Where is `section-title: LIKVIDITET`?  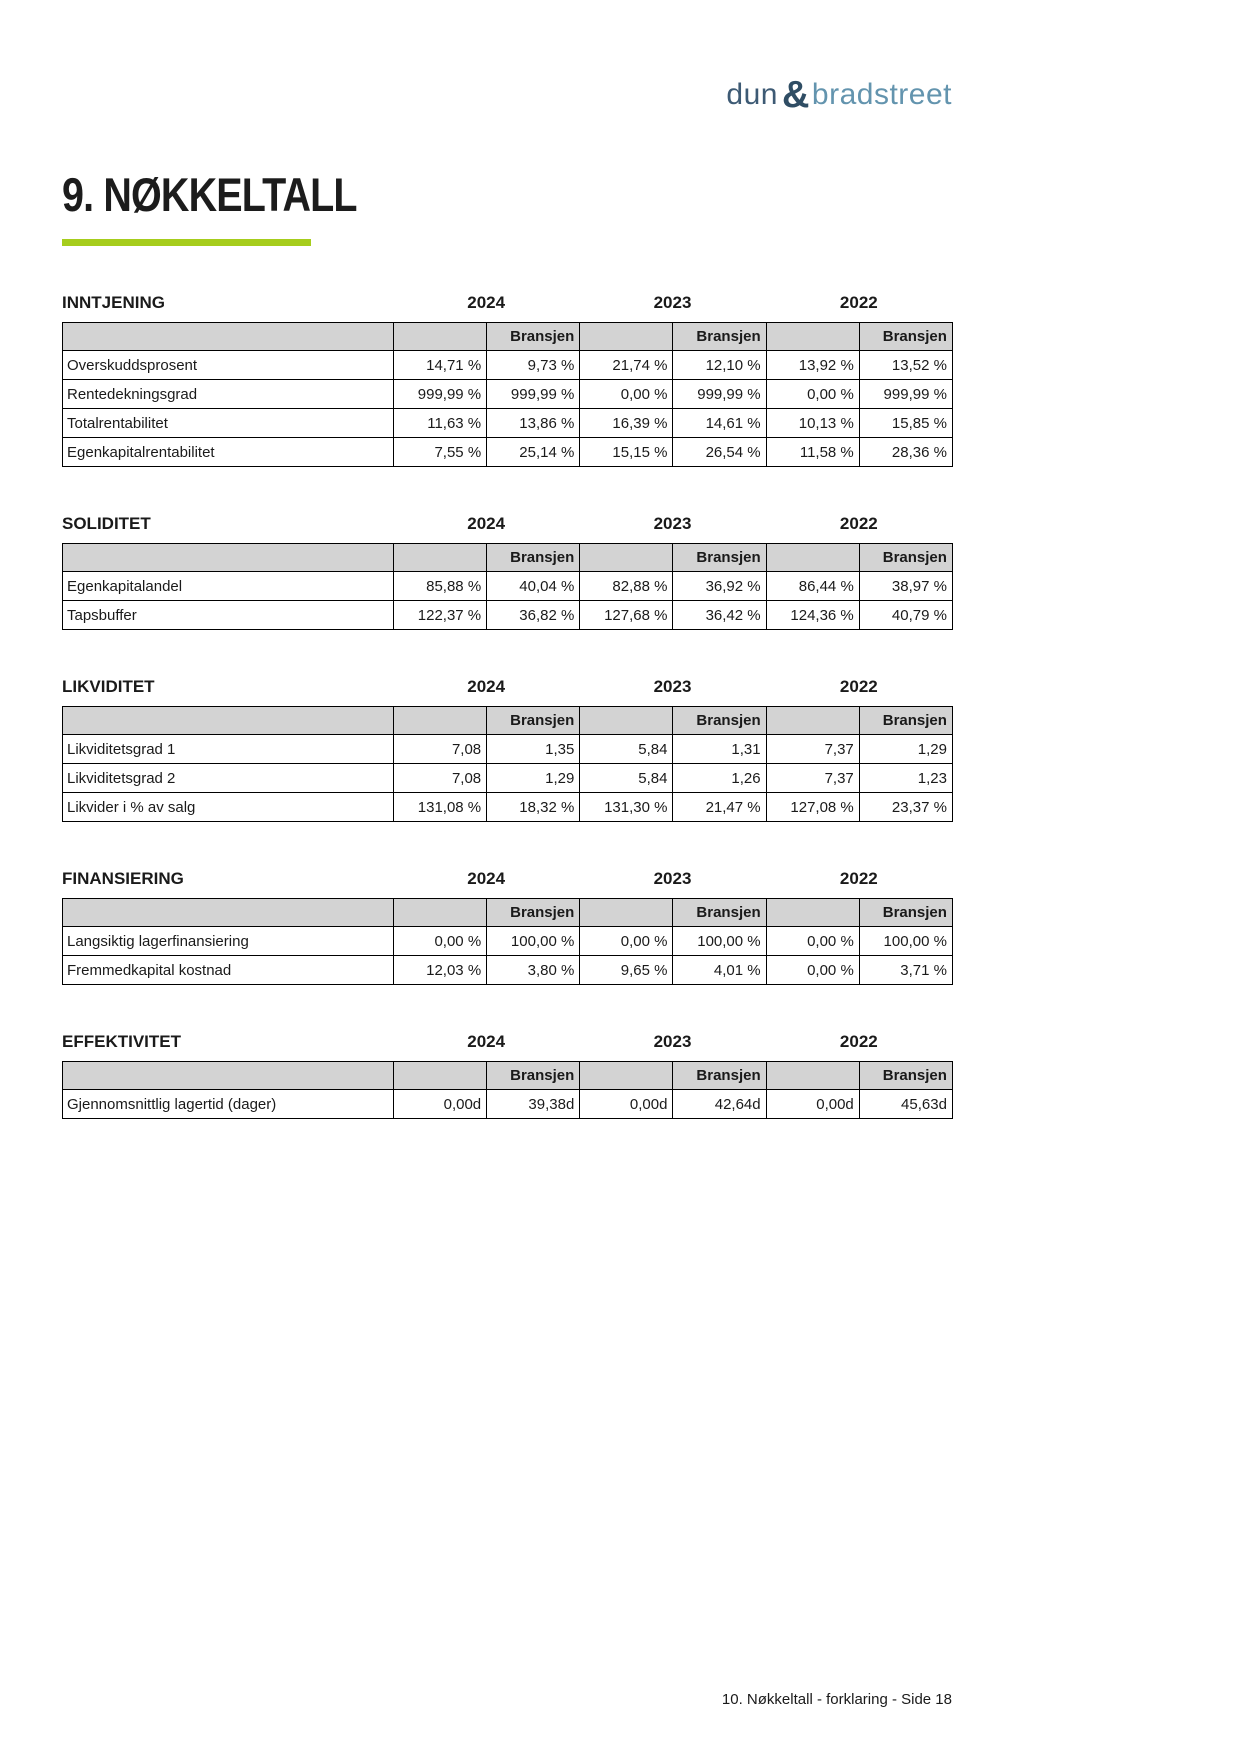
section-title: LIKVIDITET is located at coordinates (108, 686).